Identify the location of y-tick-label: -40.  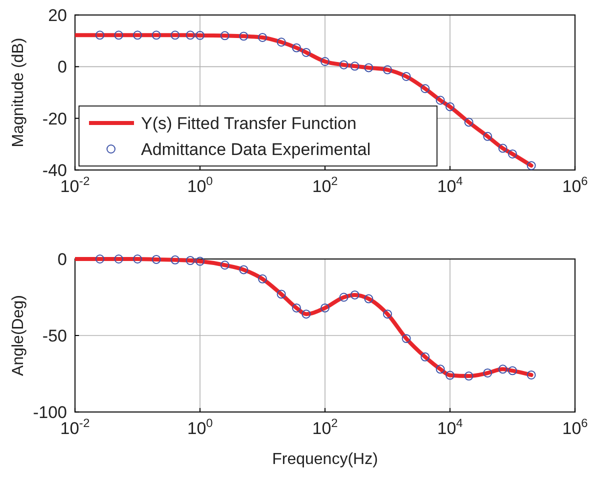
(54, 170).